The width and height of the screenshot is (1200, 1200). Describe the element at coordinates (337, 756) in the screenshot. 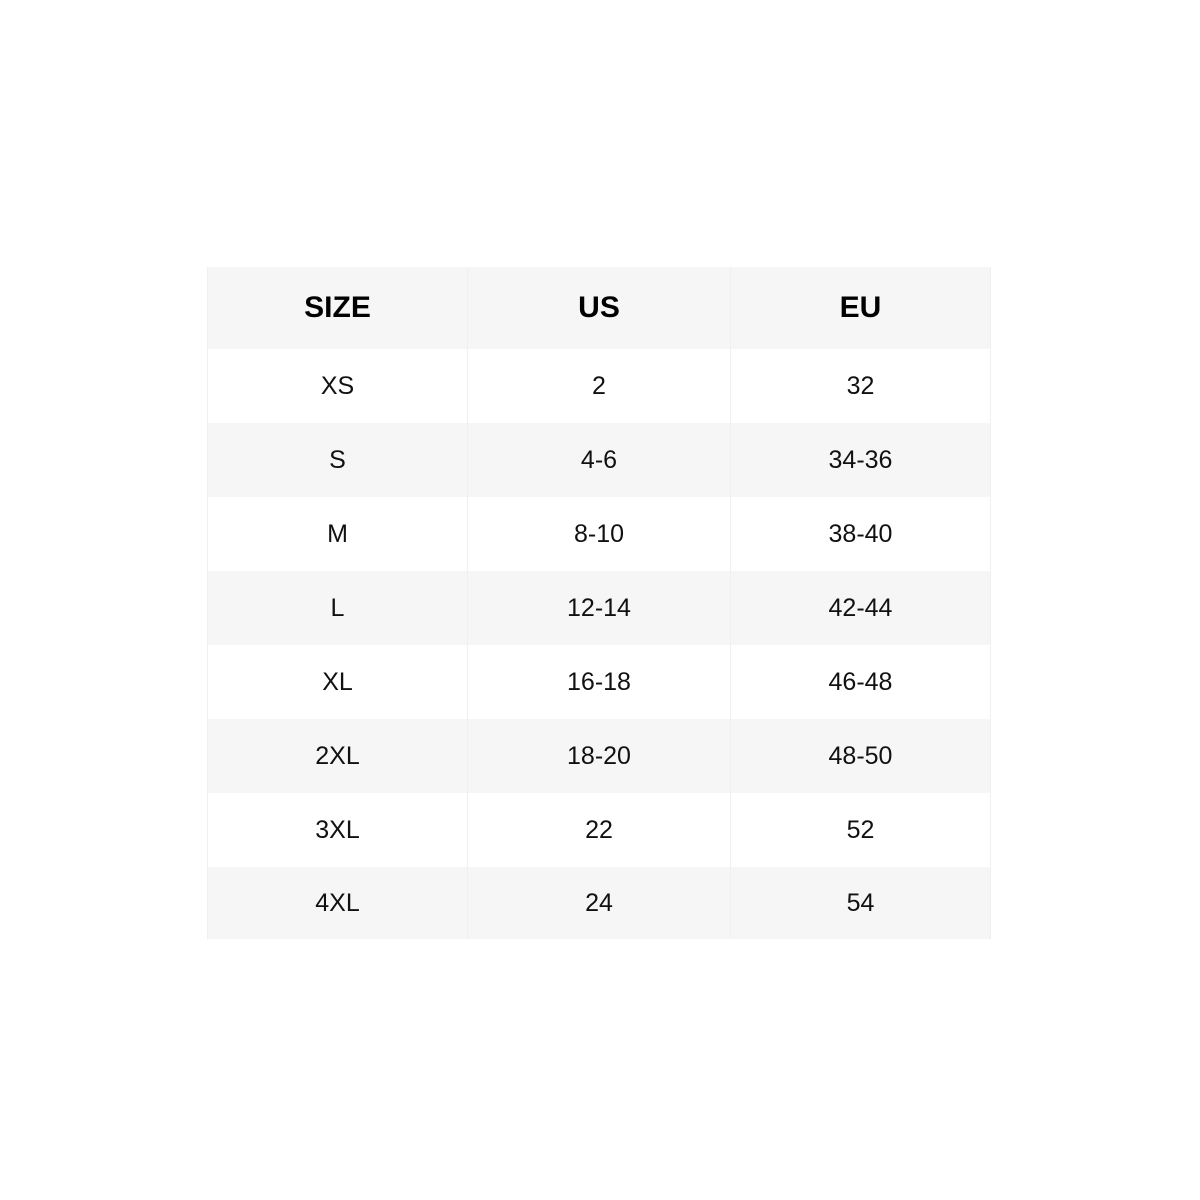

I see `size-cell: 2XL` at that location.